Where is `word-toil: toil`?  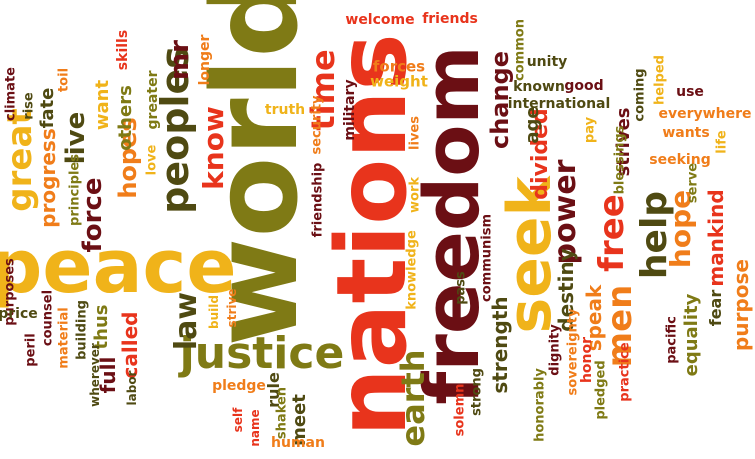 word-toil: toil is located at coordinates (64, 80).